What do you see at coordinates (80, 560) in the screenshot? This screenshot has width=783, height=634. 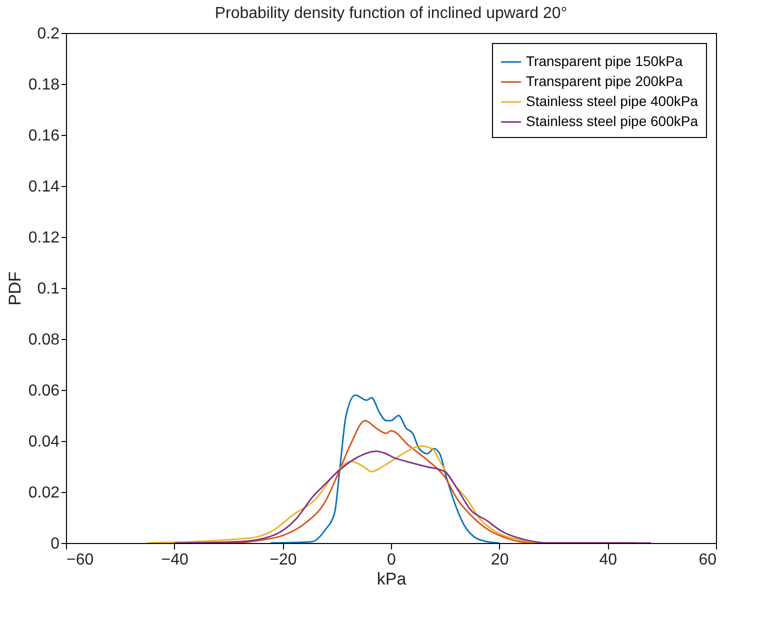 I see `x-tick-label: −60` at bounding box center [80, 560].